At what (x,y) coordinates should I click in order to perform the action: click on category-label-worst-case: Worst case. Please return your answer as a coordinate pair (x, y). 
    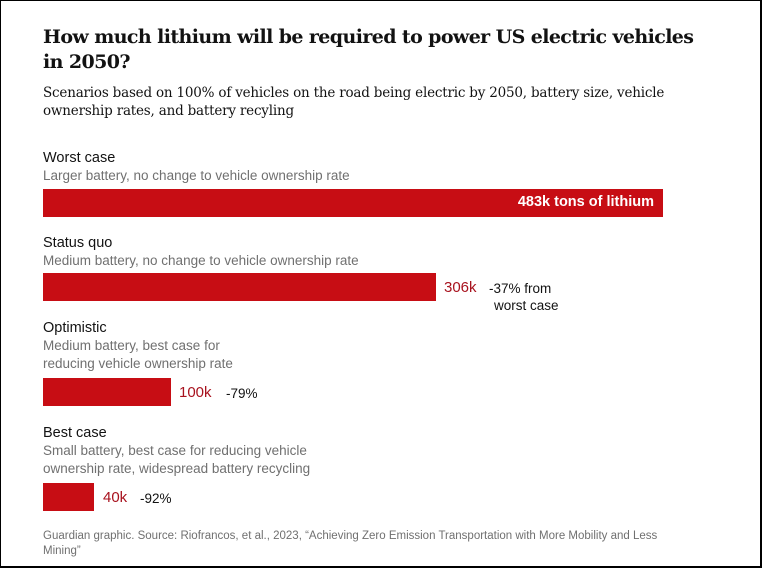
    Looking at the image, I should click on (79, 158).